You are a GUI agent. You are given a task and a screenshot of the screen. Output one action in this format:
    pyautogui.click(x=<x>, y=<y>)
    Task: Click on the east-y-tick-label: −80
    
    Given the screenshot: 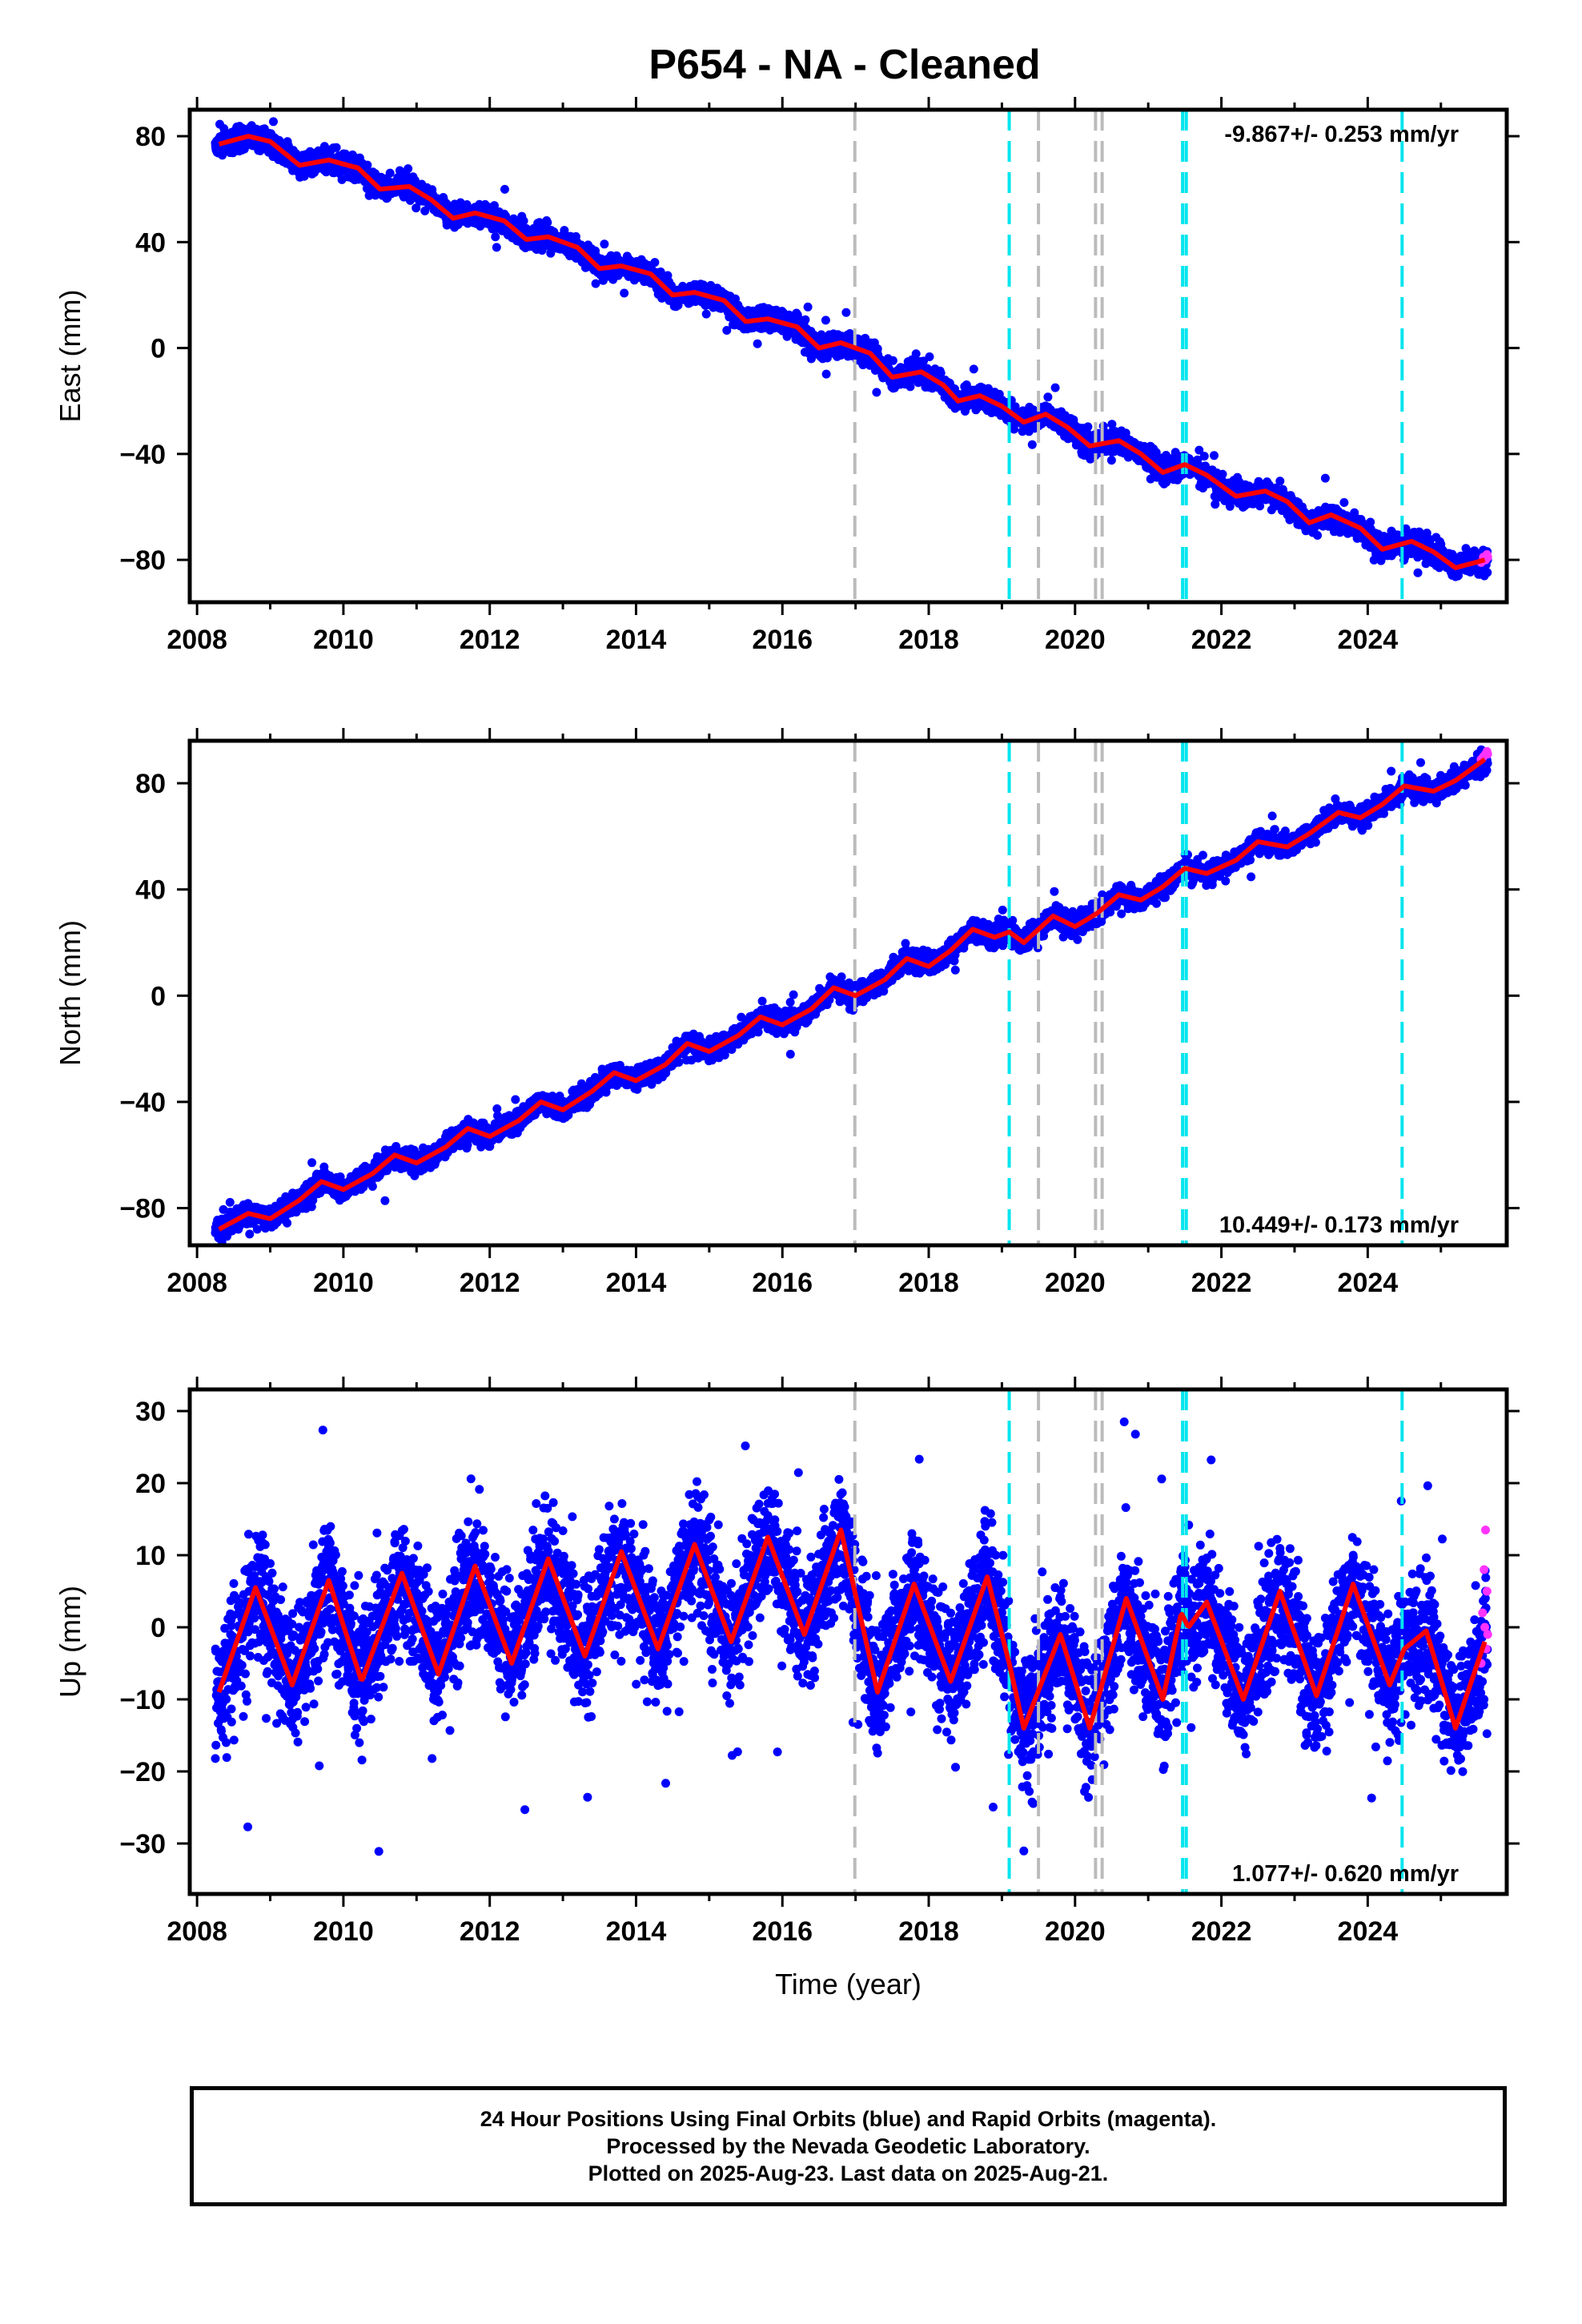 What is the action you would take?
    pyautogui.click(x=142, y=560)
    